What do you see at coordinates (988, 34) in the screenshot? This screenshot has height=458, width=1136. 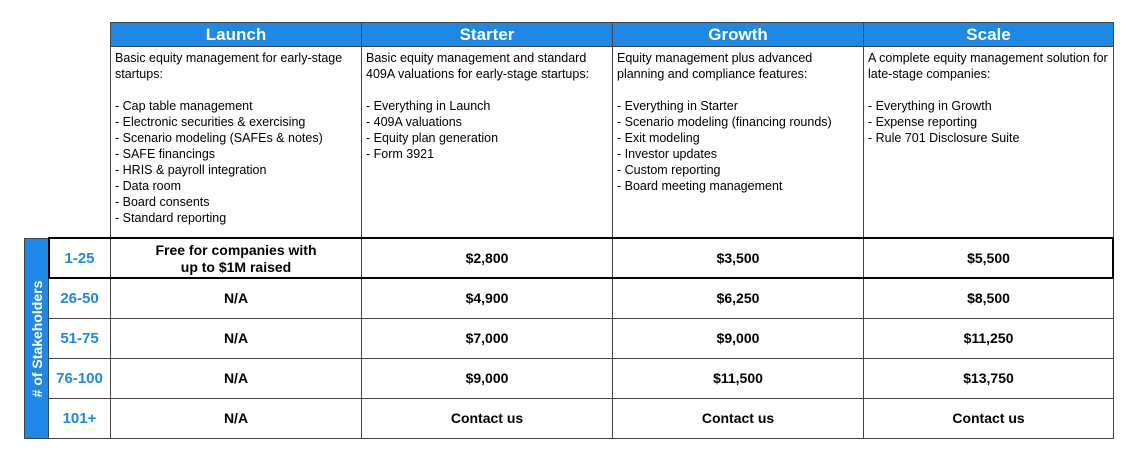 I see `plan-header: Scale` at bounding box center [988, 34].